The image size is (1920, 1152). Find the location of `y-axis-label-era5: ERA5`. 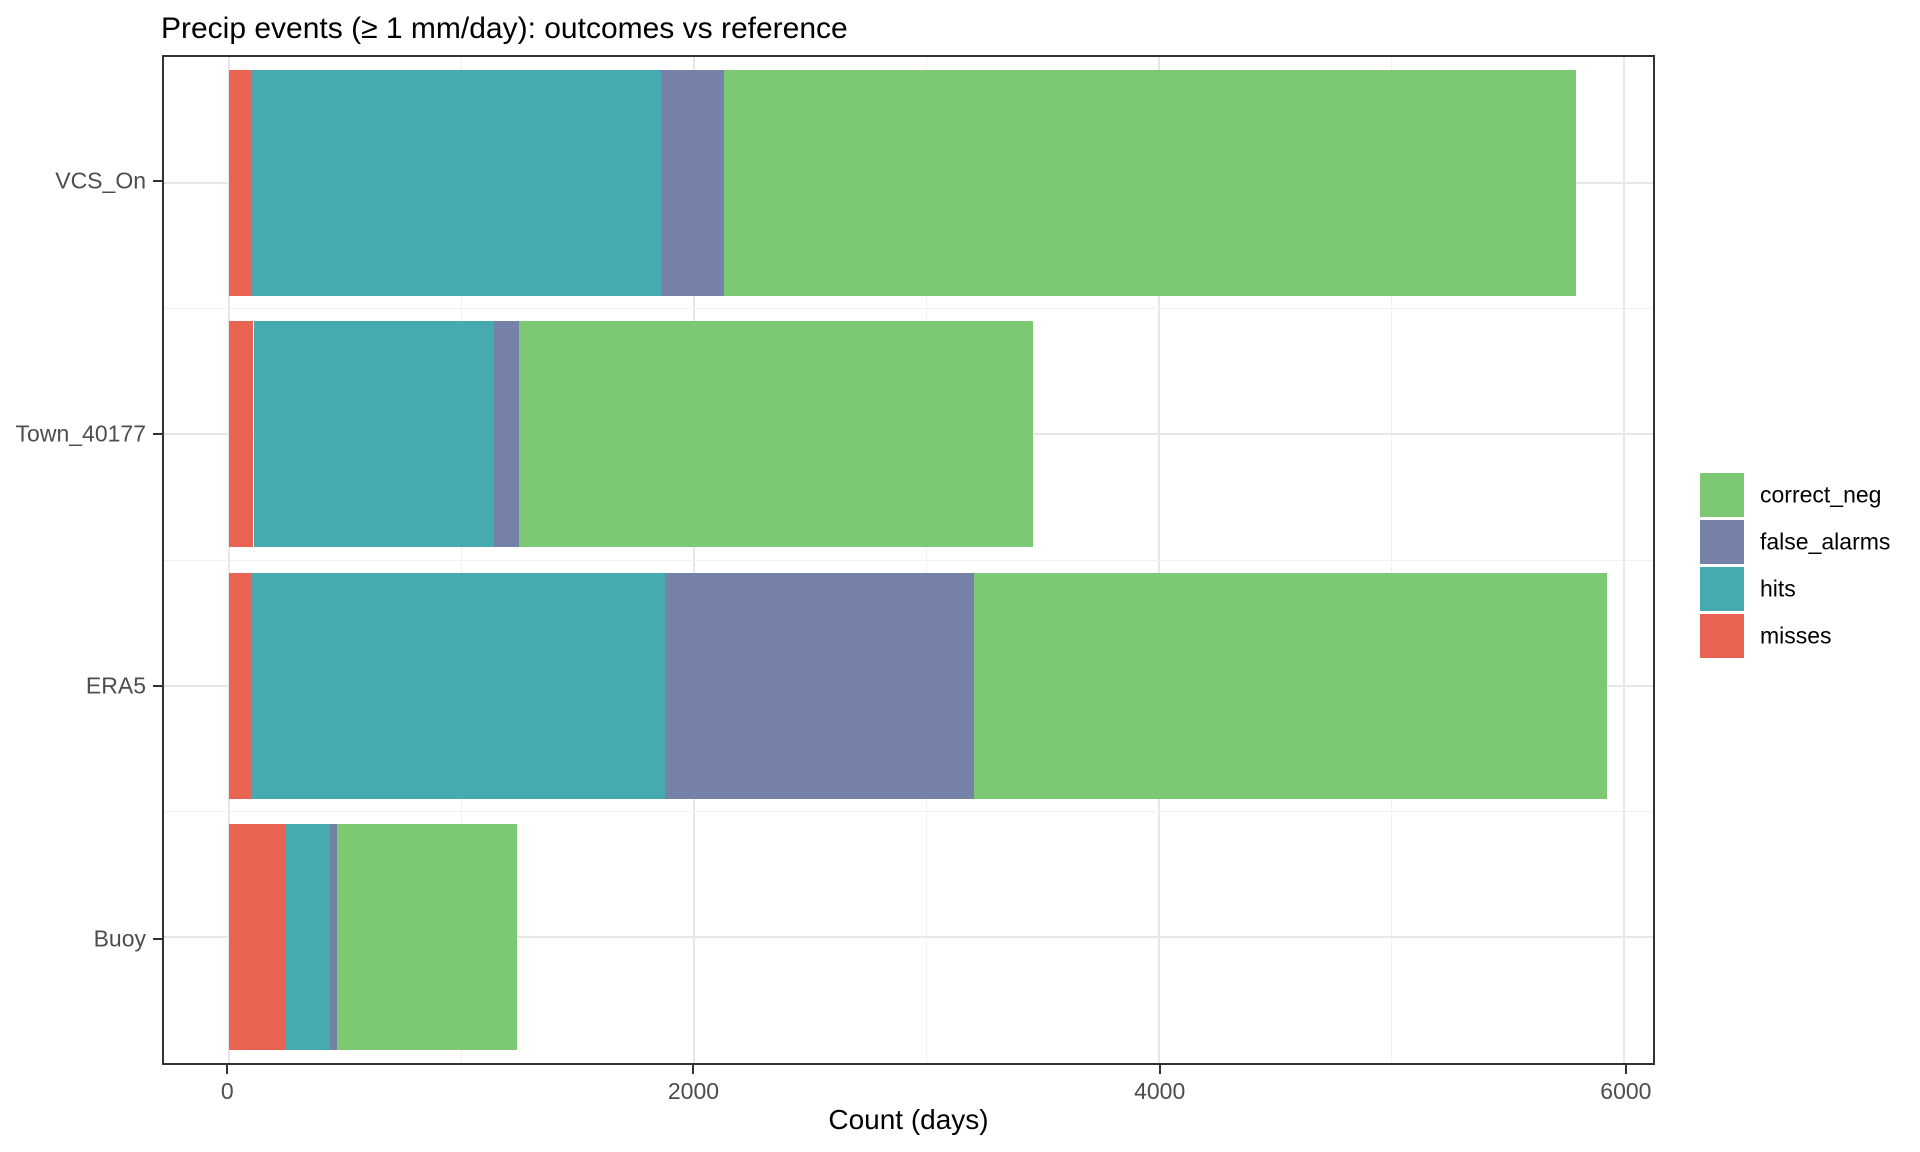

y-axis-label-era5: ERA5 is located at coordinates (115, 685).